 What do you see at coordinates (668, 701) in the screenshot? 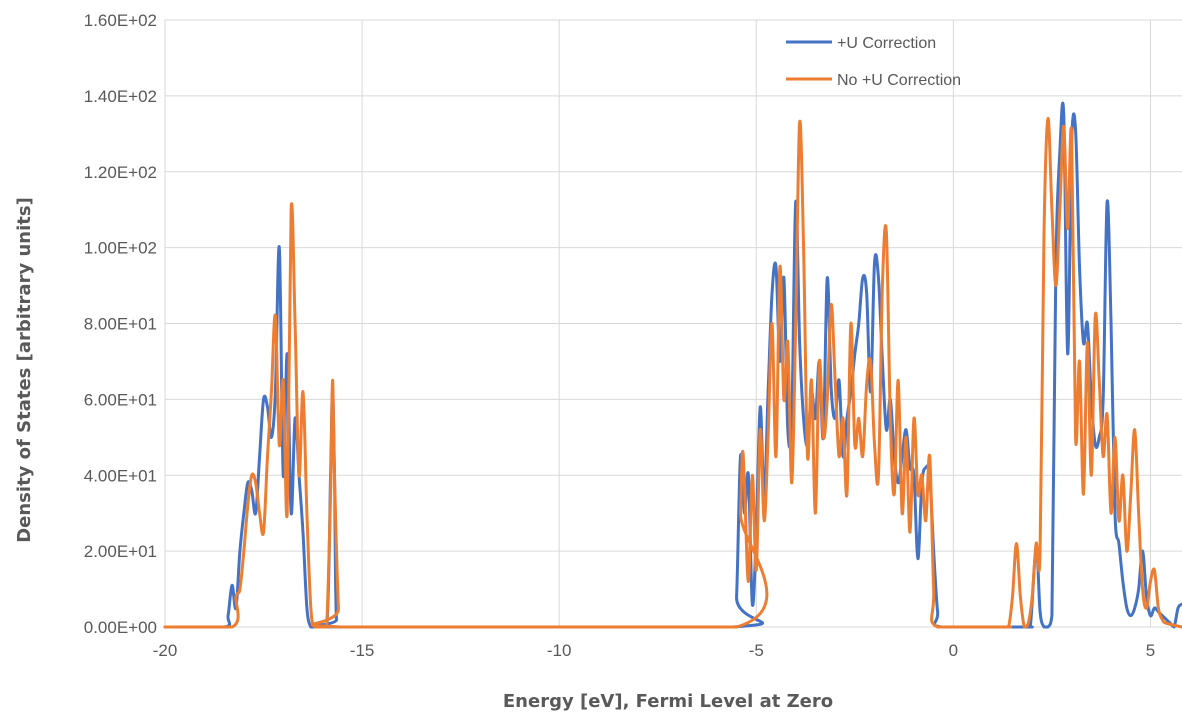
I see `x-axis-title: Energy [eV], Fermi Level at Zero` at bounding box center [668, 701].